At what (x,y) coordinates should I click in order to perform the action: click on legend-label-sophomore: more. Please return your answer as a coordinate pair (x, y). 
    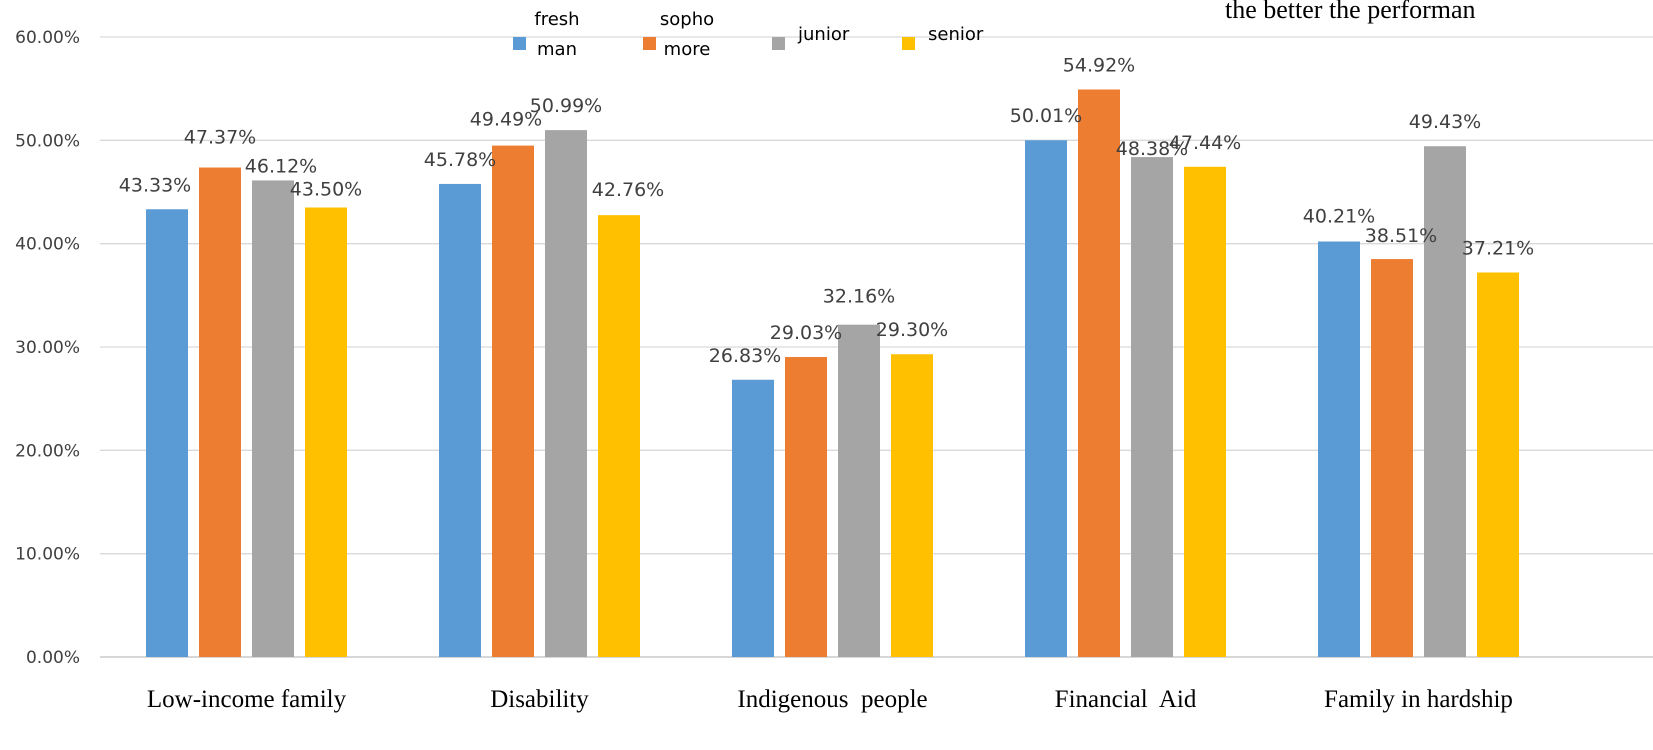
    Looking at the image, I should click on (687, 49).